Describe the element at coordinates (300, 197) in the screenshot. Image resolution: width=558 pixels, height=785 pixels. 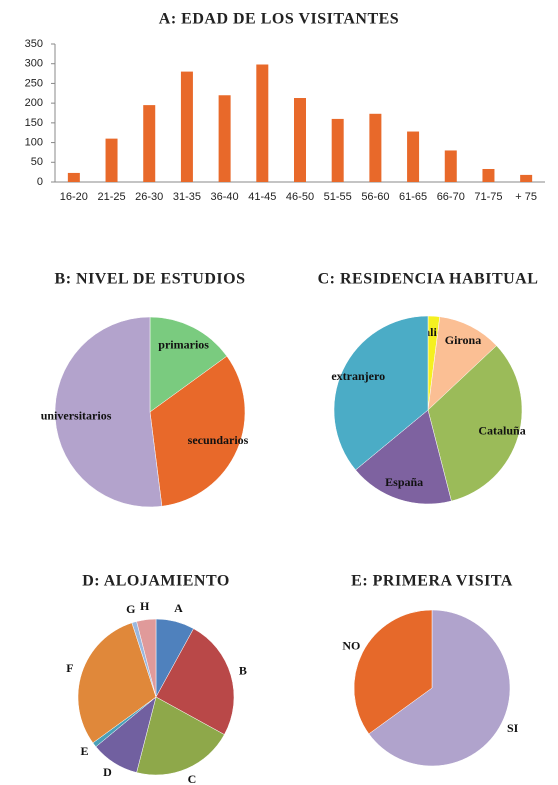
I see `x-tick-label: 46-50` at that location.